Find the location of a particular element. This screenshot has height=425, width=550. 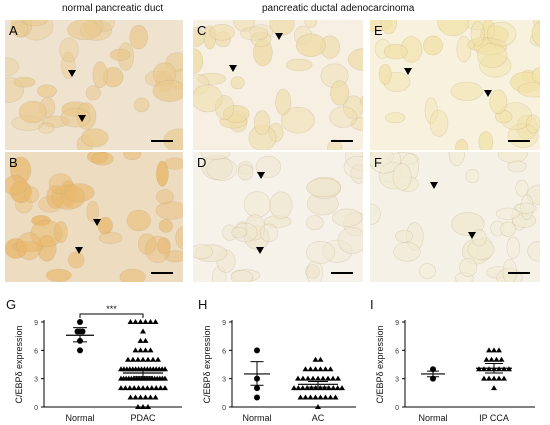

x-category-label: AC is located at coordinates (318, 418).